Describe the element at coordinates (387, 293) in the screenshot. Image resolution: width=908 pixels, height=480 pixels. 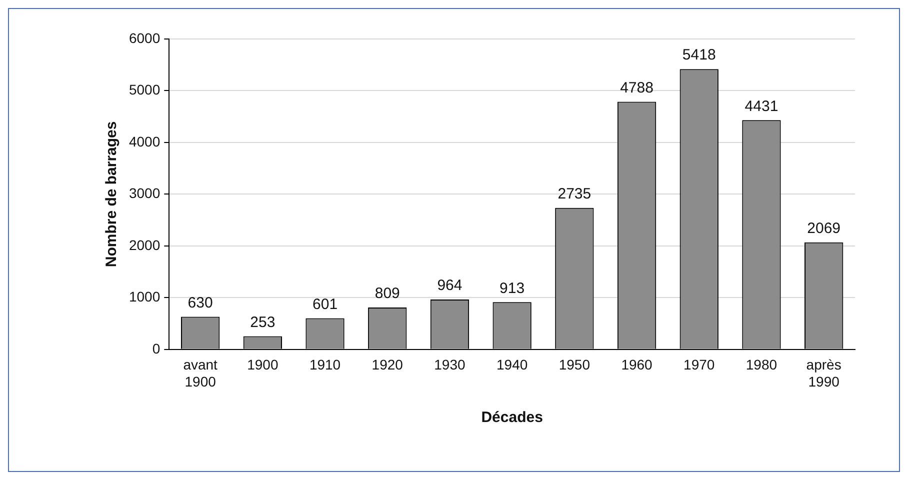
I see `data-label: 809` at that location.